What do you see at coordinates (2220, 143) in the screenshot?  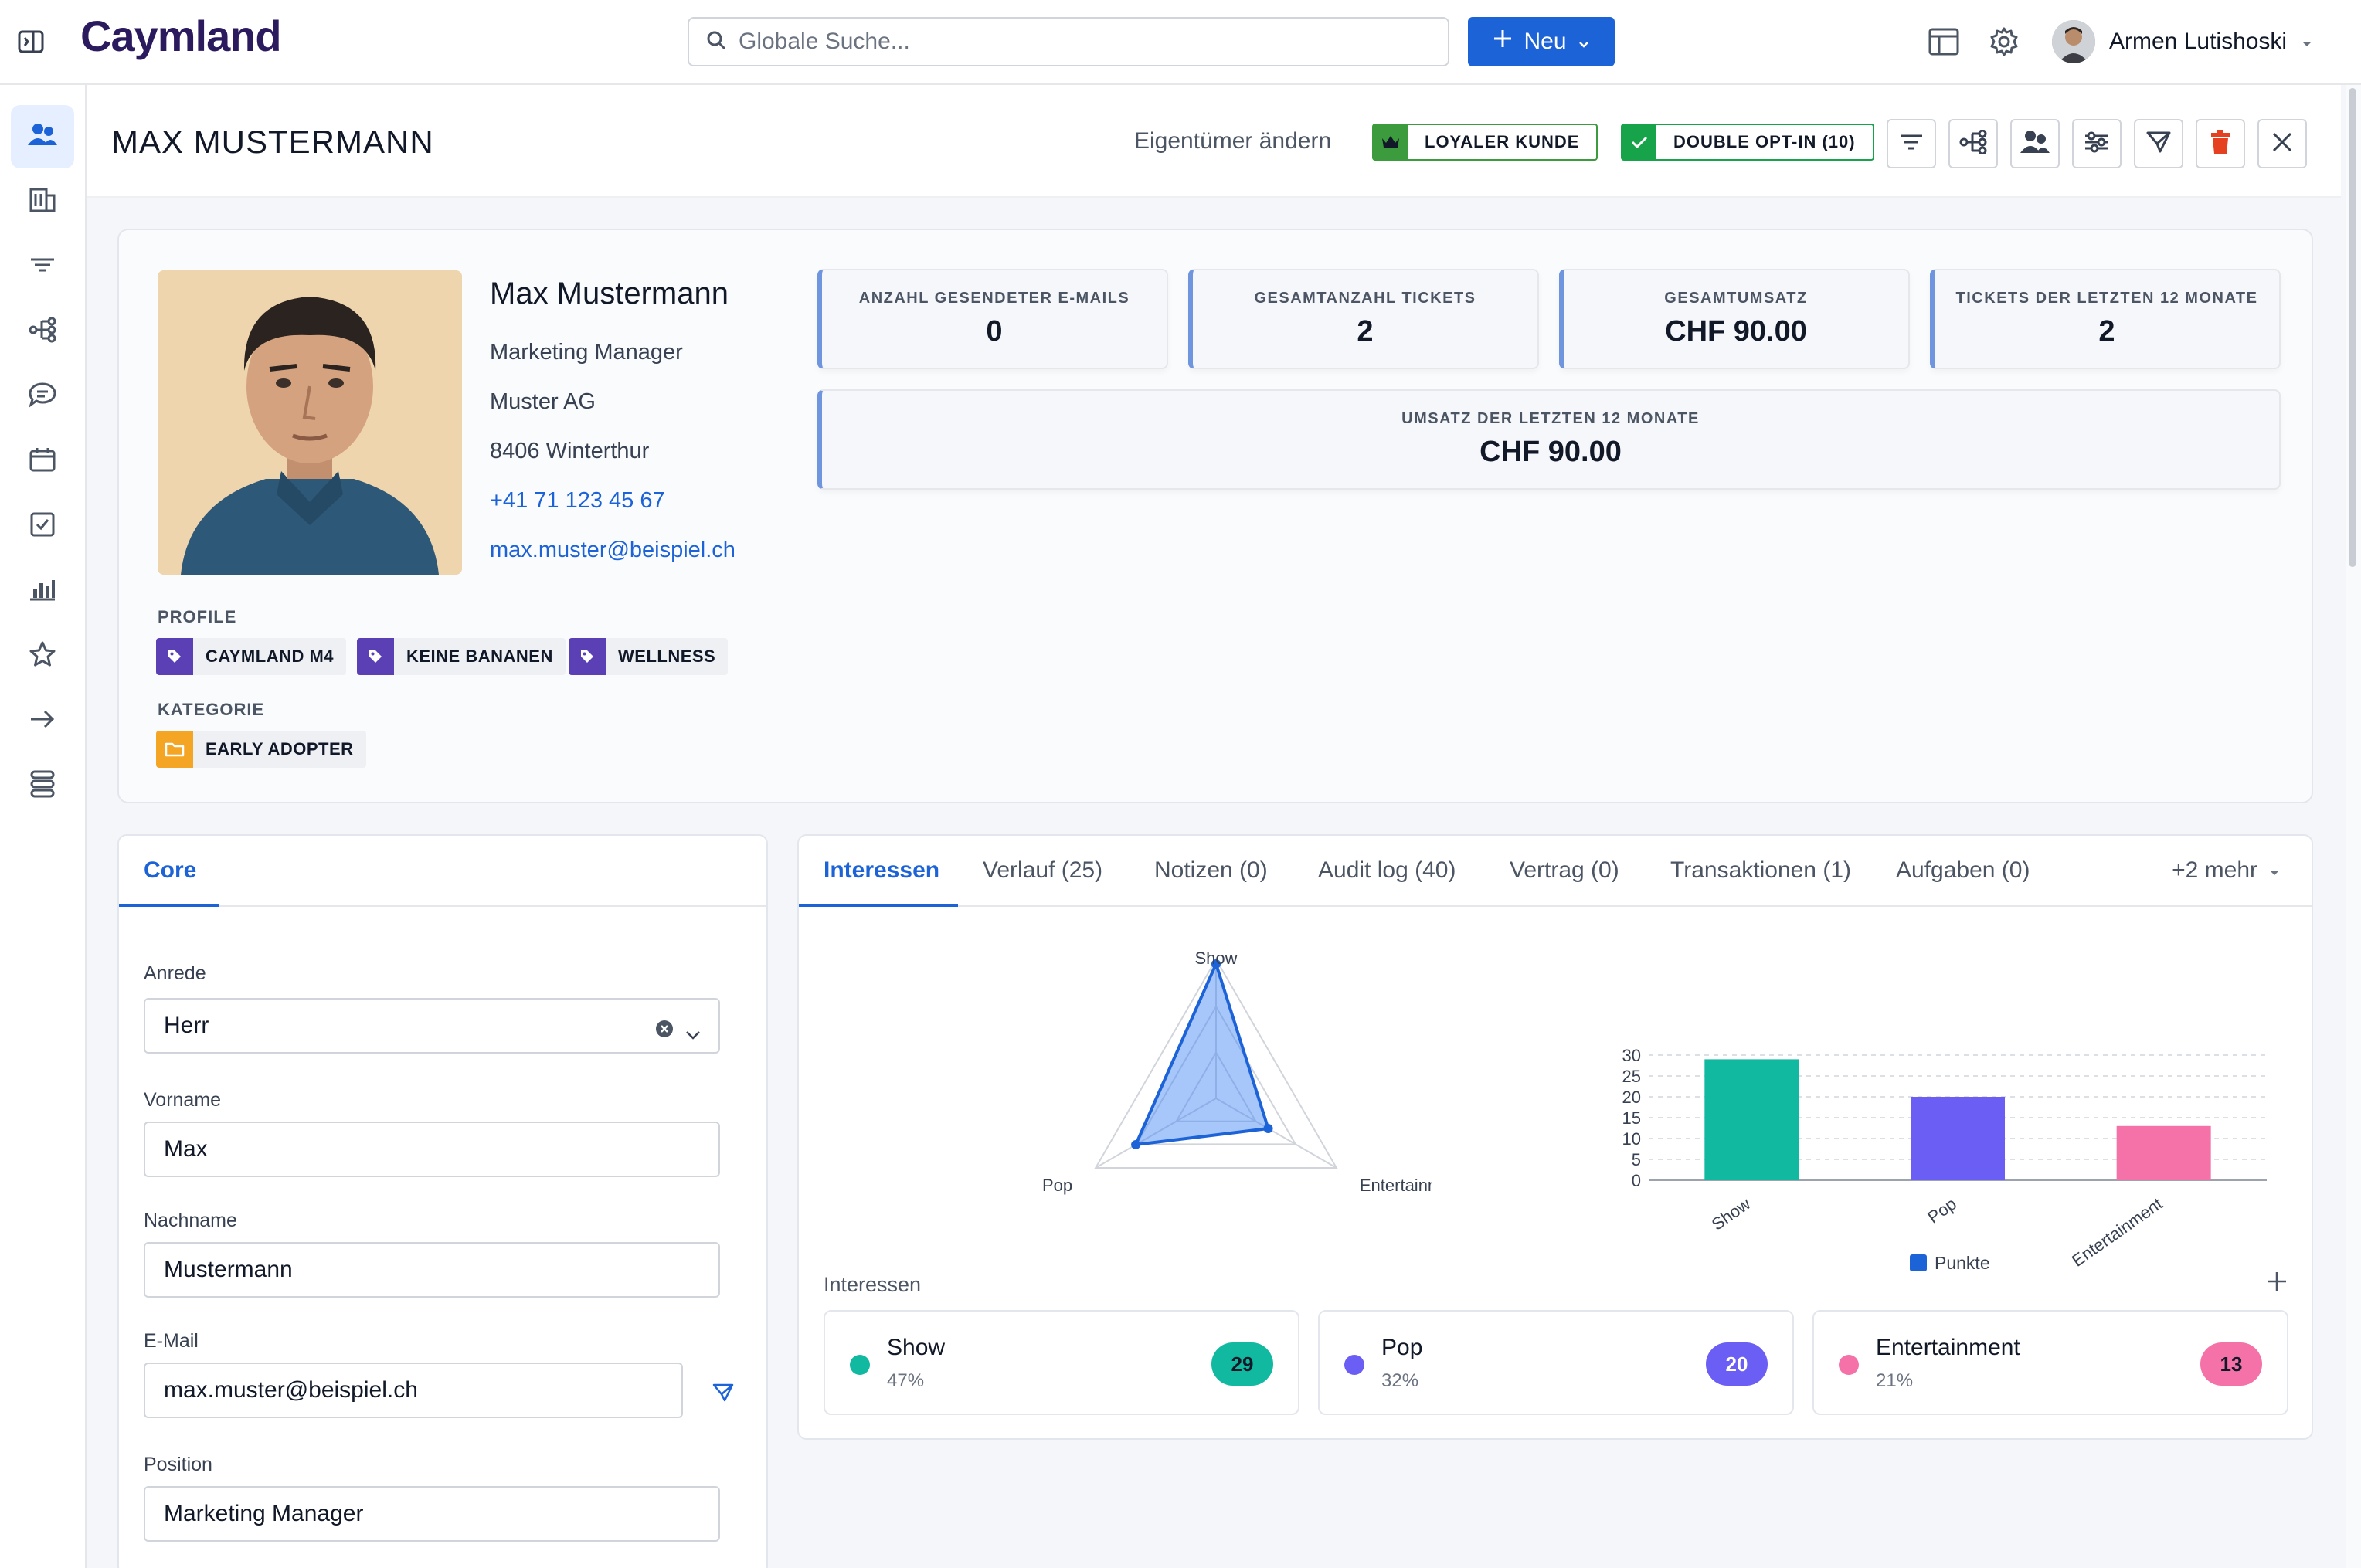 I see `delete-button` at bounding box center [2220, 143].